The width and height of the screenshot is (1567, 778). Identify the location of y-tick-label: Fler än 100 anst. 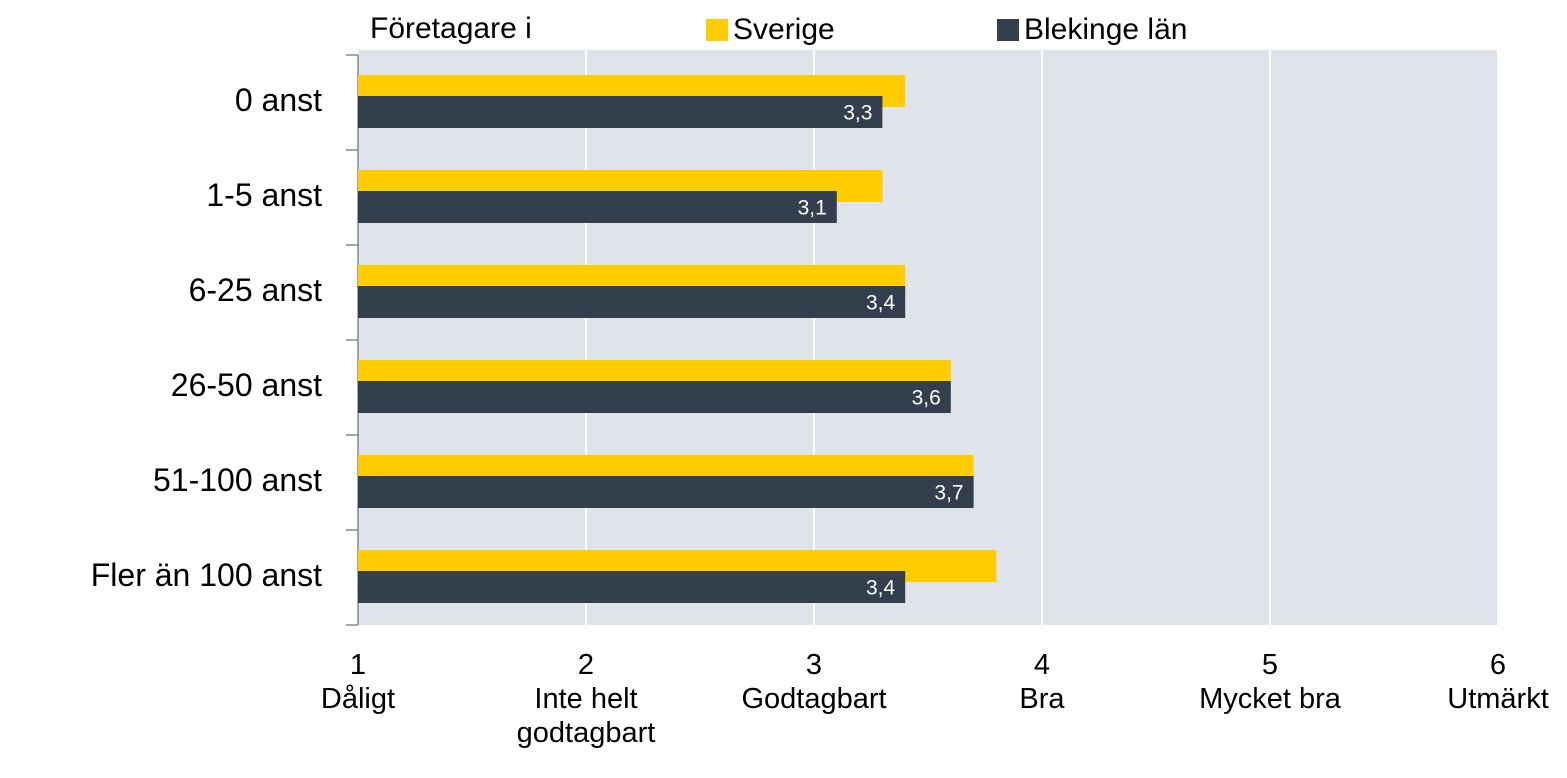
(206, 575).